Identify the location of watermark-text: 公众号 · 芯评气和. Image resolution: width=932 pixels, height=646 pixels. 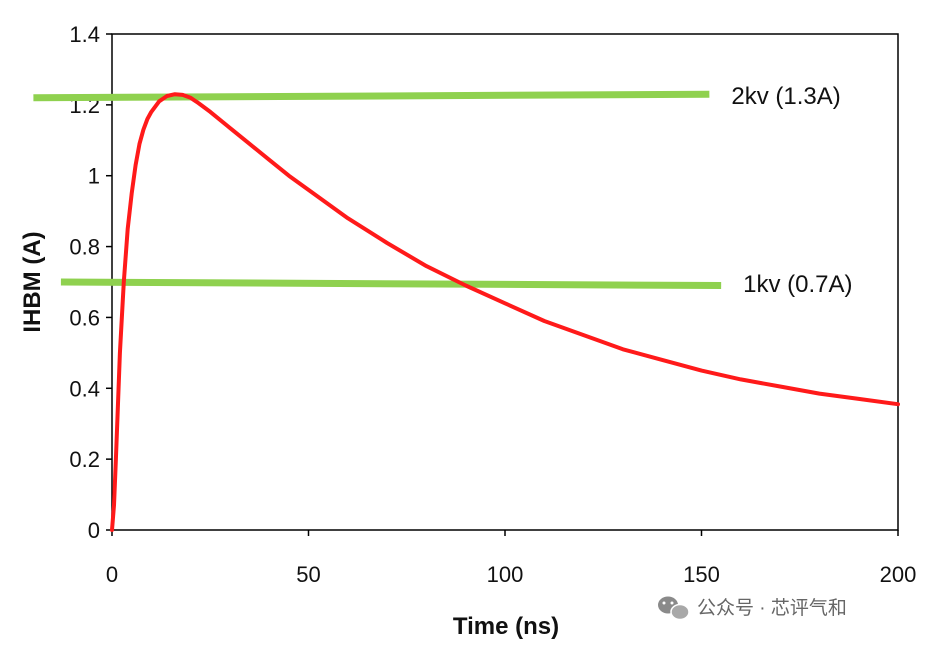
(772, 608).